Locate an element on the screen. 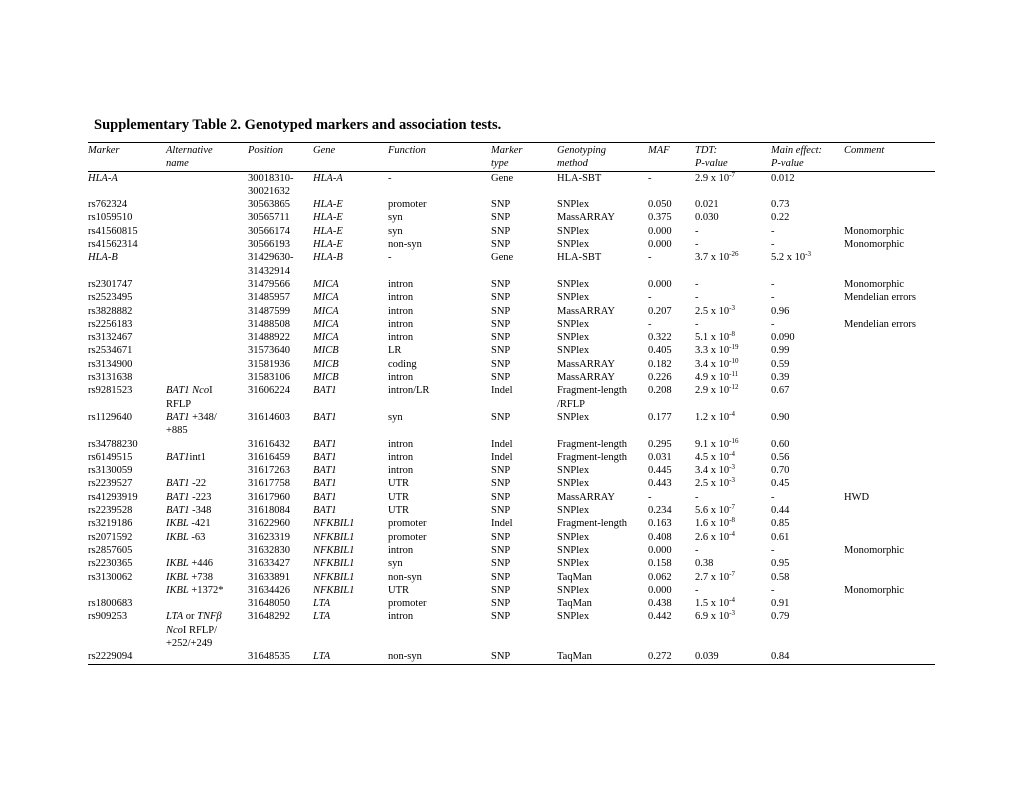  cell-text: HLA-A is located at coordinates (328, 178).